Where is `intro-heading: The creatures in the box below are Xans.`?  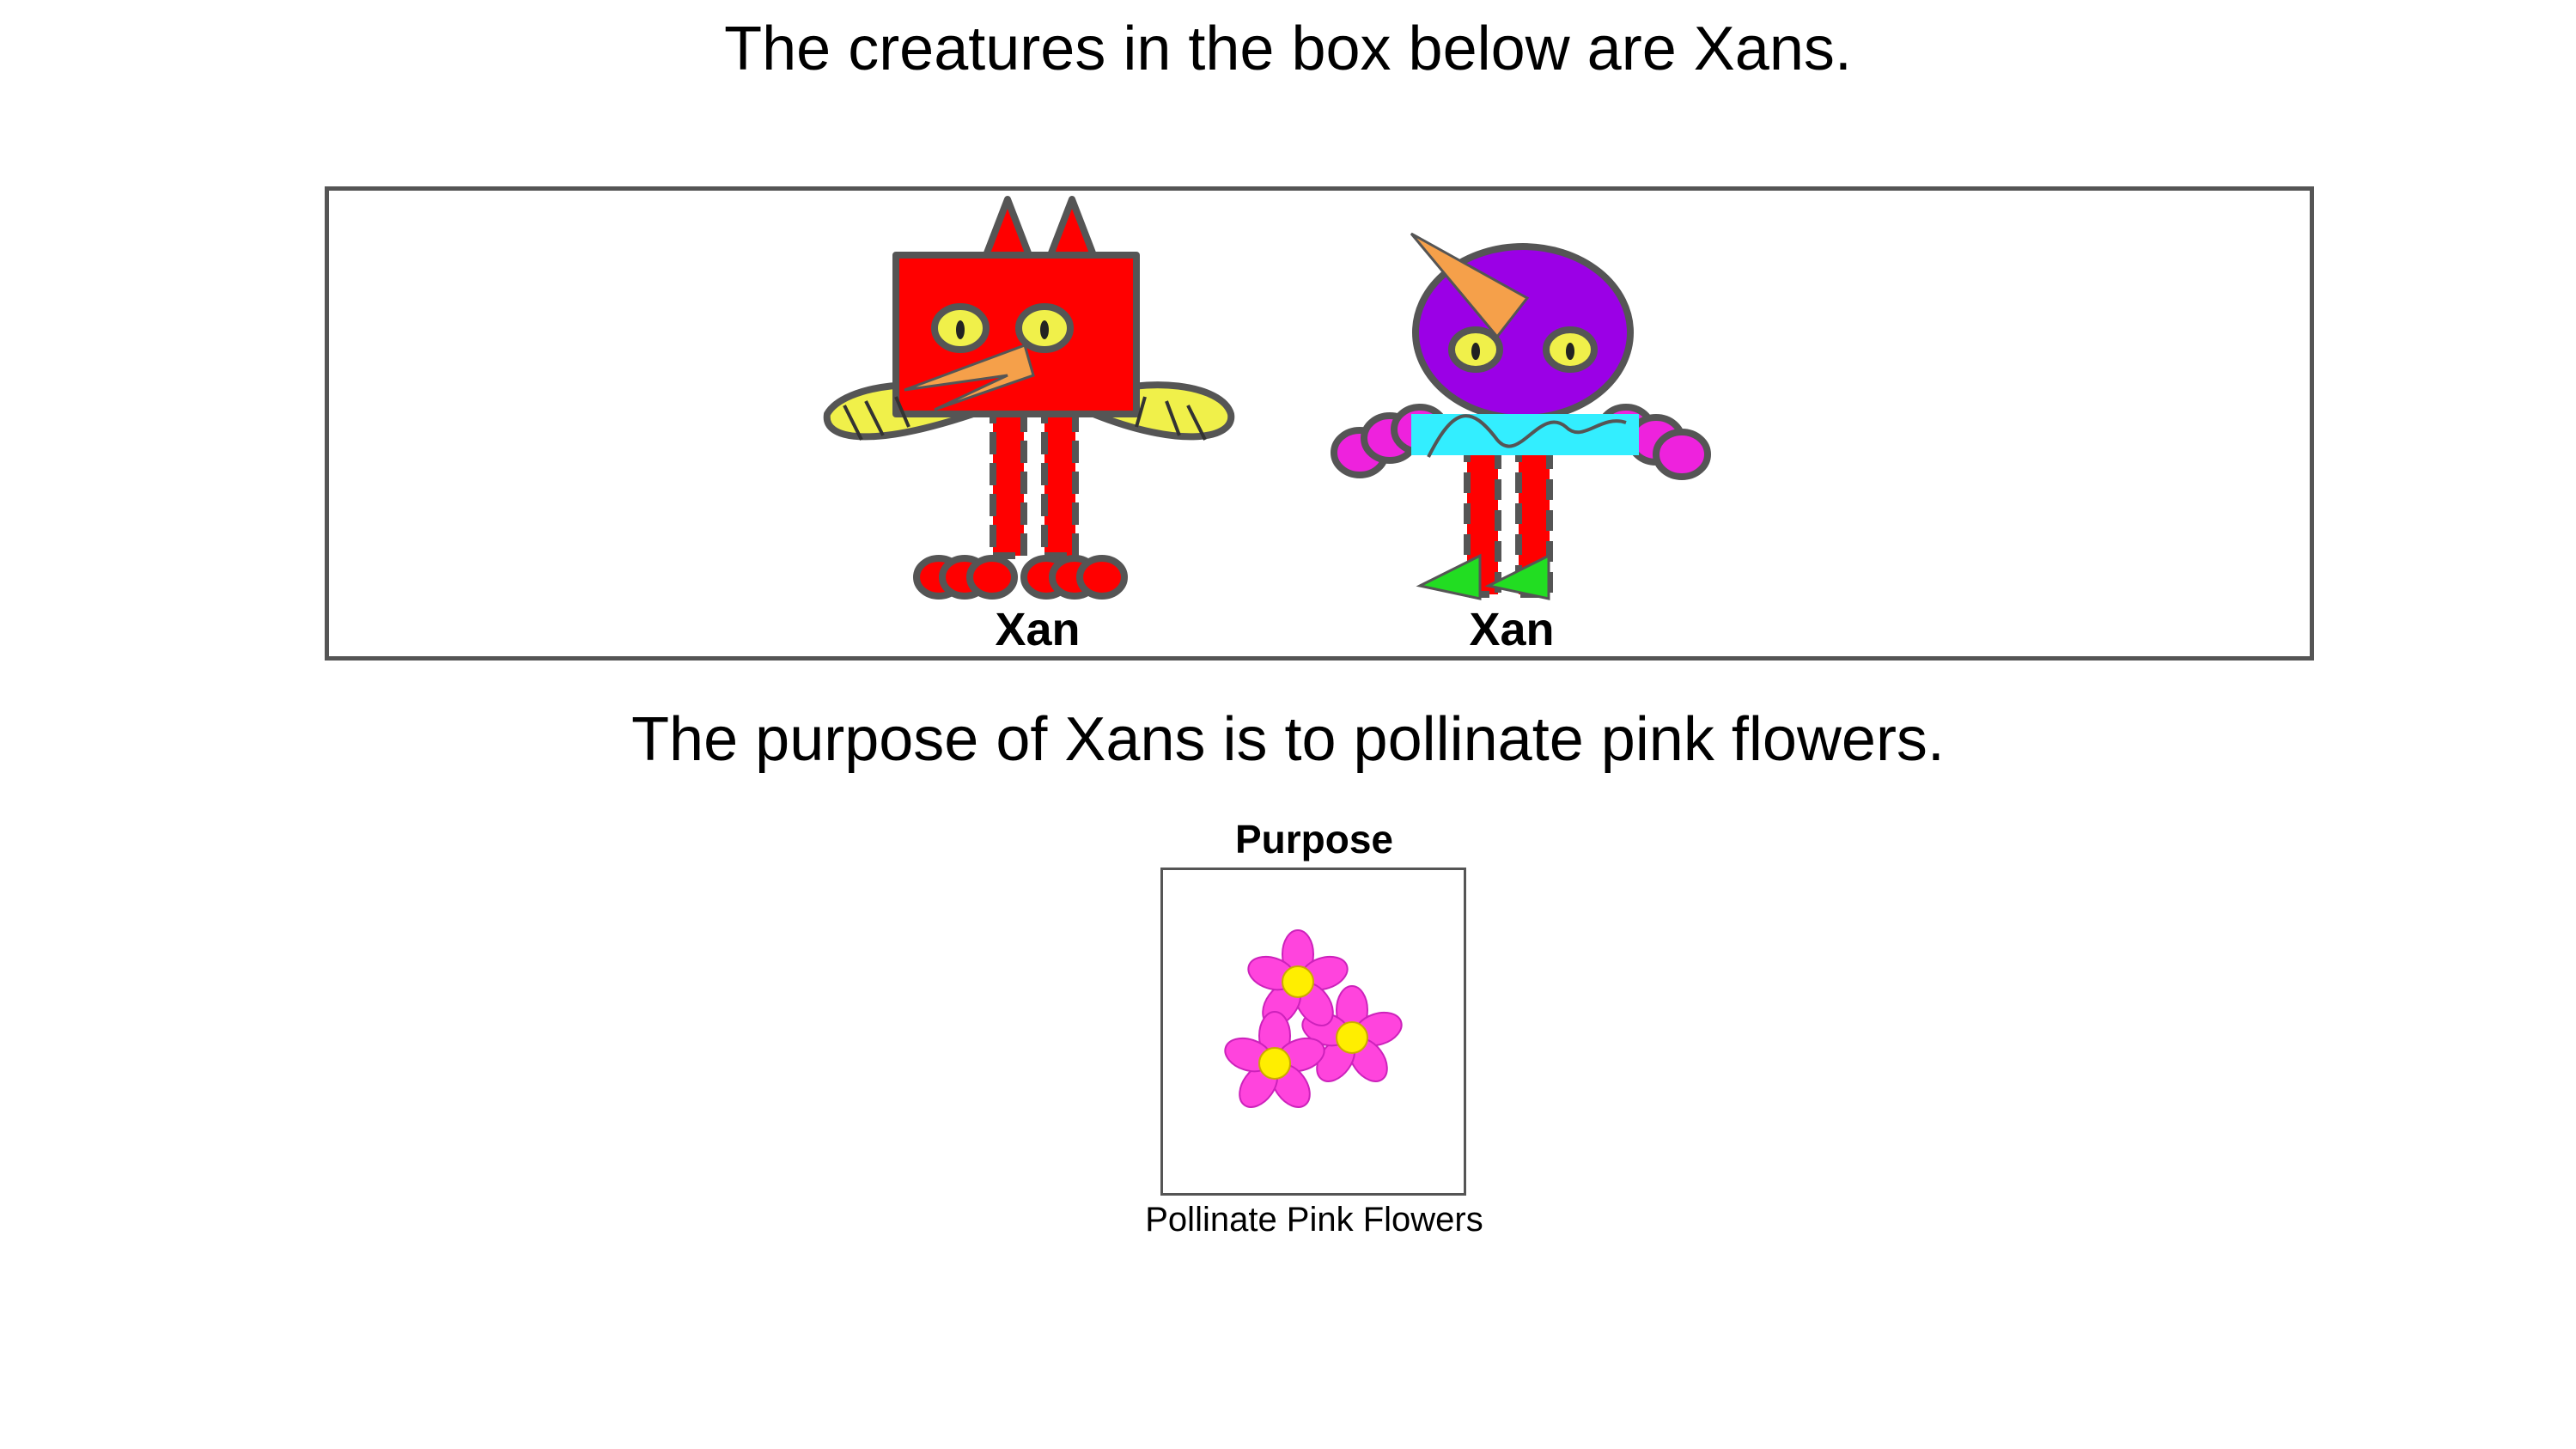 intro-heading: The creatures in the box below are Xans. is located at coordinates (1288, 49).